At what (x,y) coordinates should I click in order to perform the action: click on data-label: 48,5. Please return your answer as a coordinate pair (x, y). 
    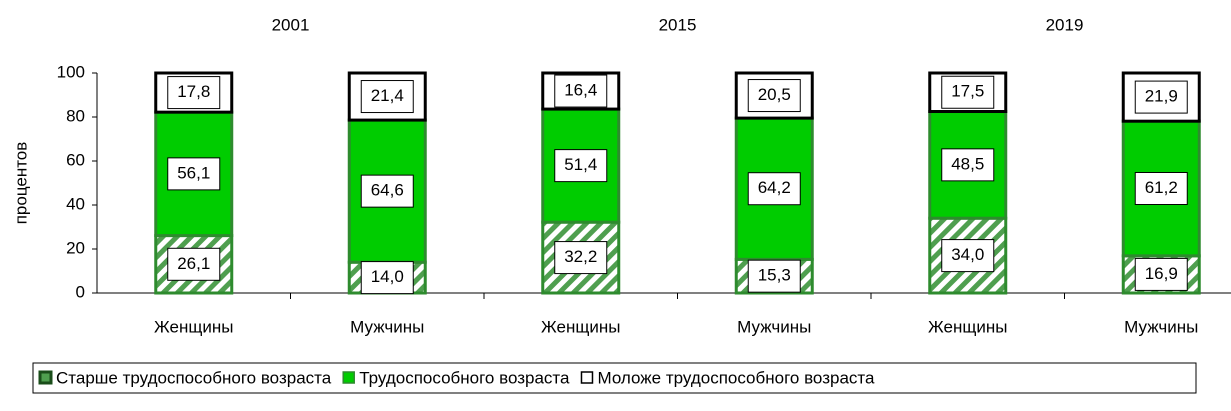
    Looking at the image, I should click on (967, 163).